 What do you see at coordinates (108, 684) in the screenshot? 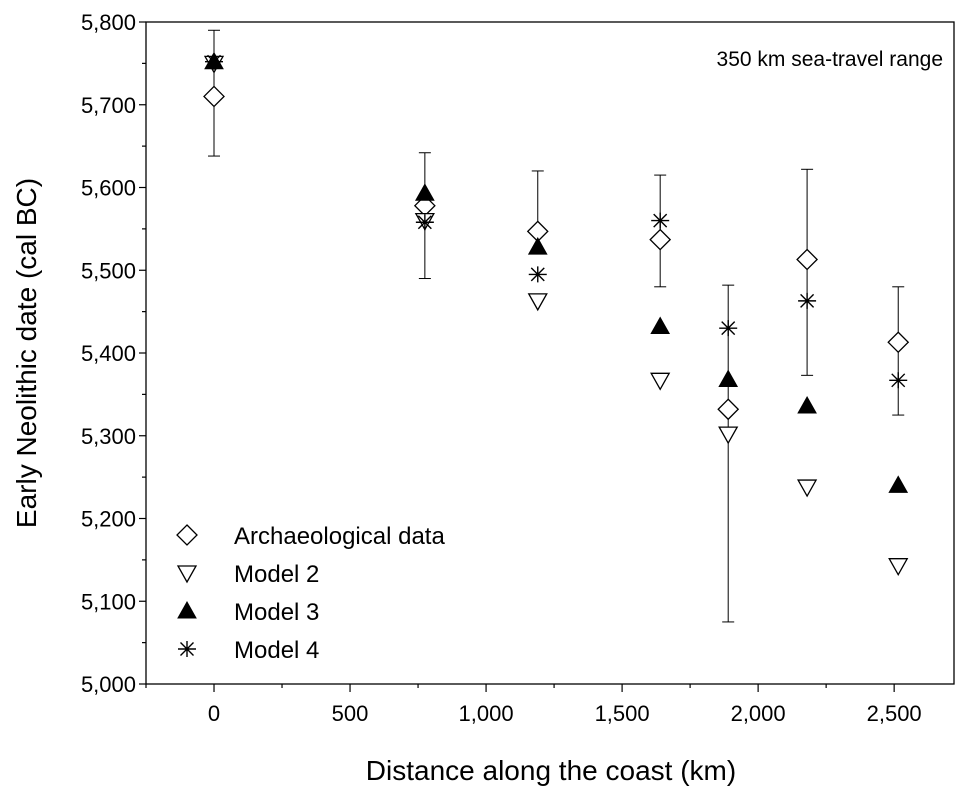
I see `y-tick-label: 5,000` at bounding box center [108, 684].